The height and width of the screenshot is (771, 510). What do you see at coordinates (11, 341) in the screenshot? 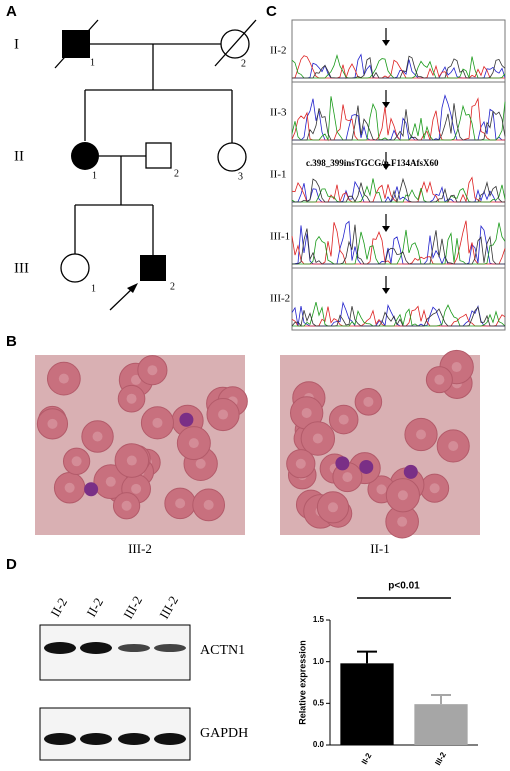
I see `panel-label: B` at bounding box center [11, 341].